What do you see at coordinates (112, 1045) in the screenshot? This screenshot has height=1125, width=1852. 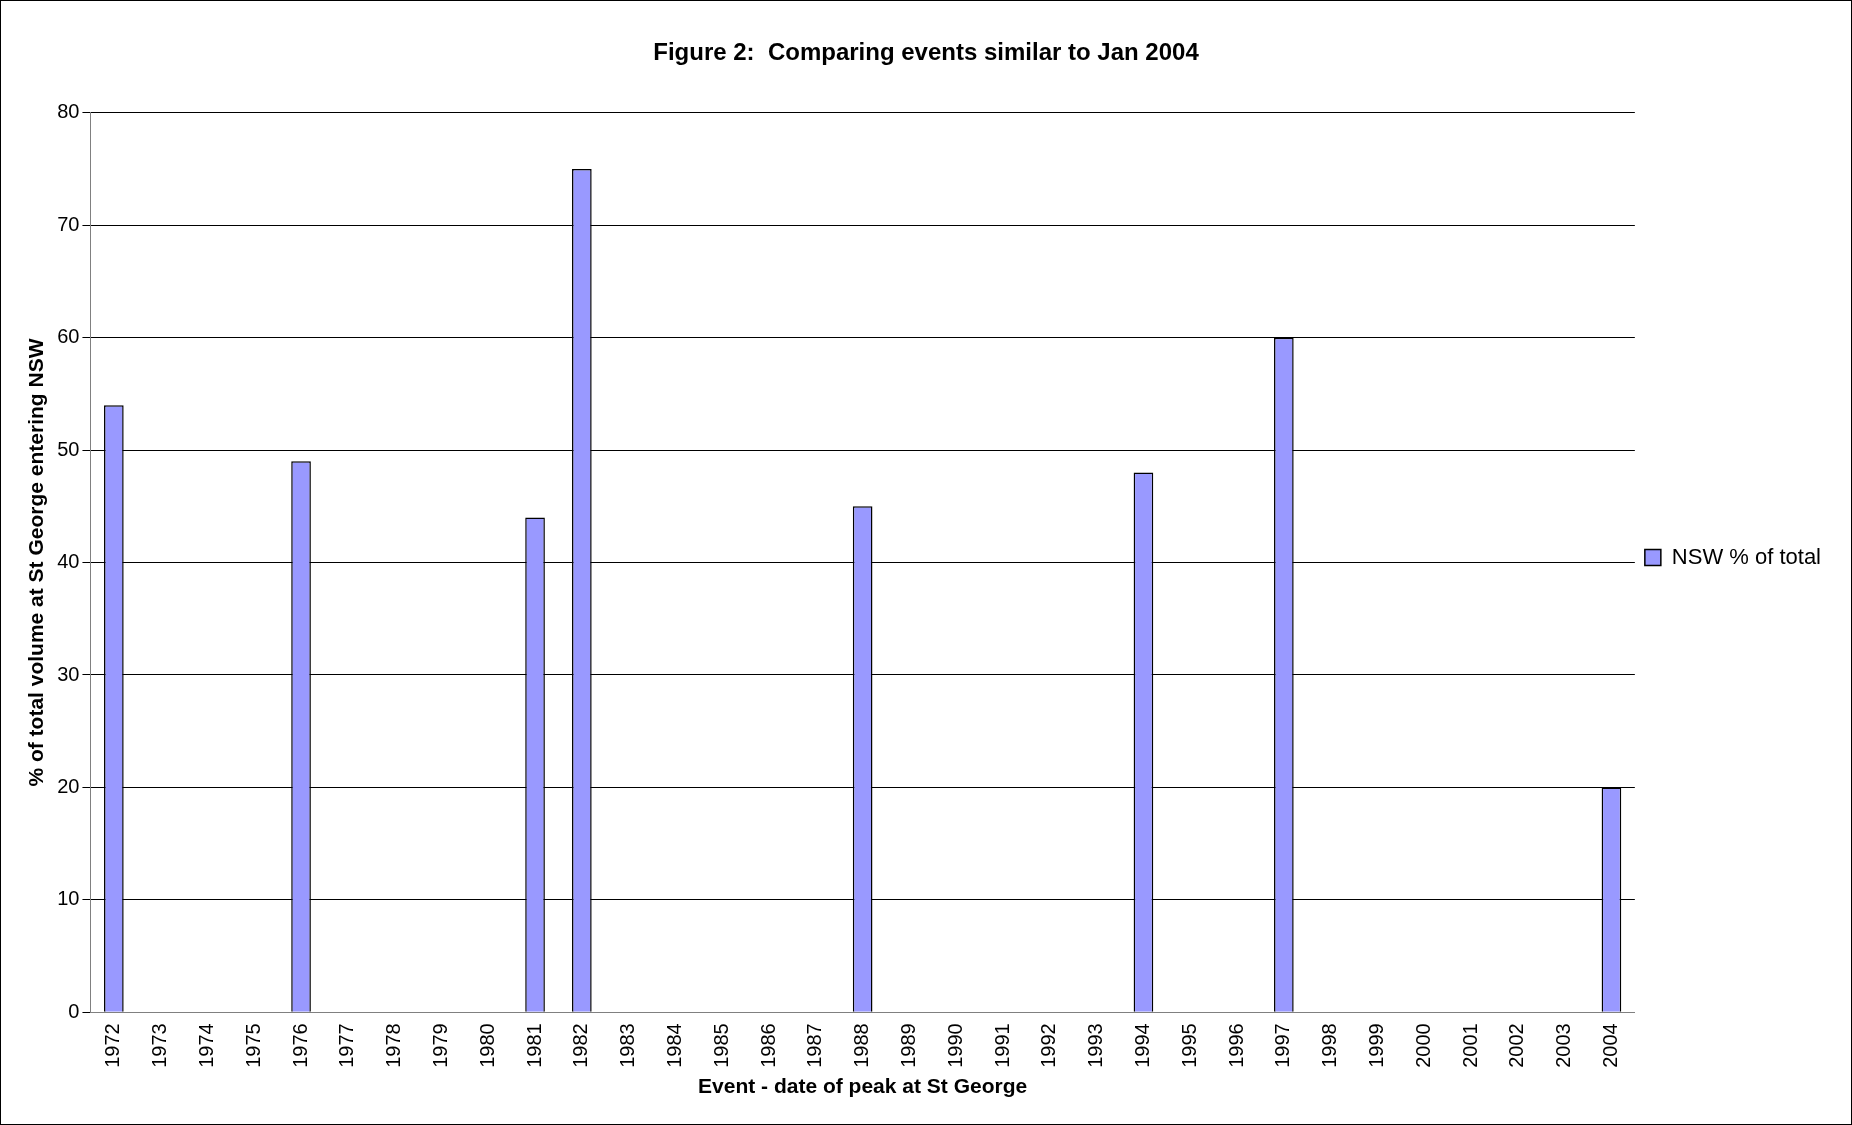 I see `x-tick-label: 1972` at bounding box center [112, 1045].